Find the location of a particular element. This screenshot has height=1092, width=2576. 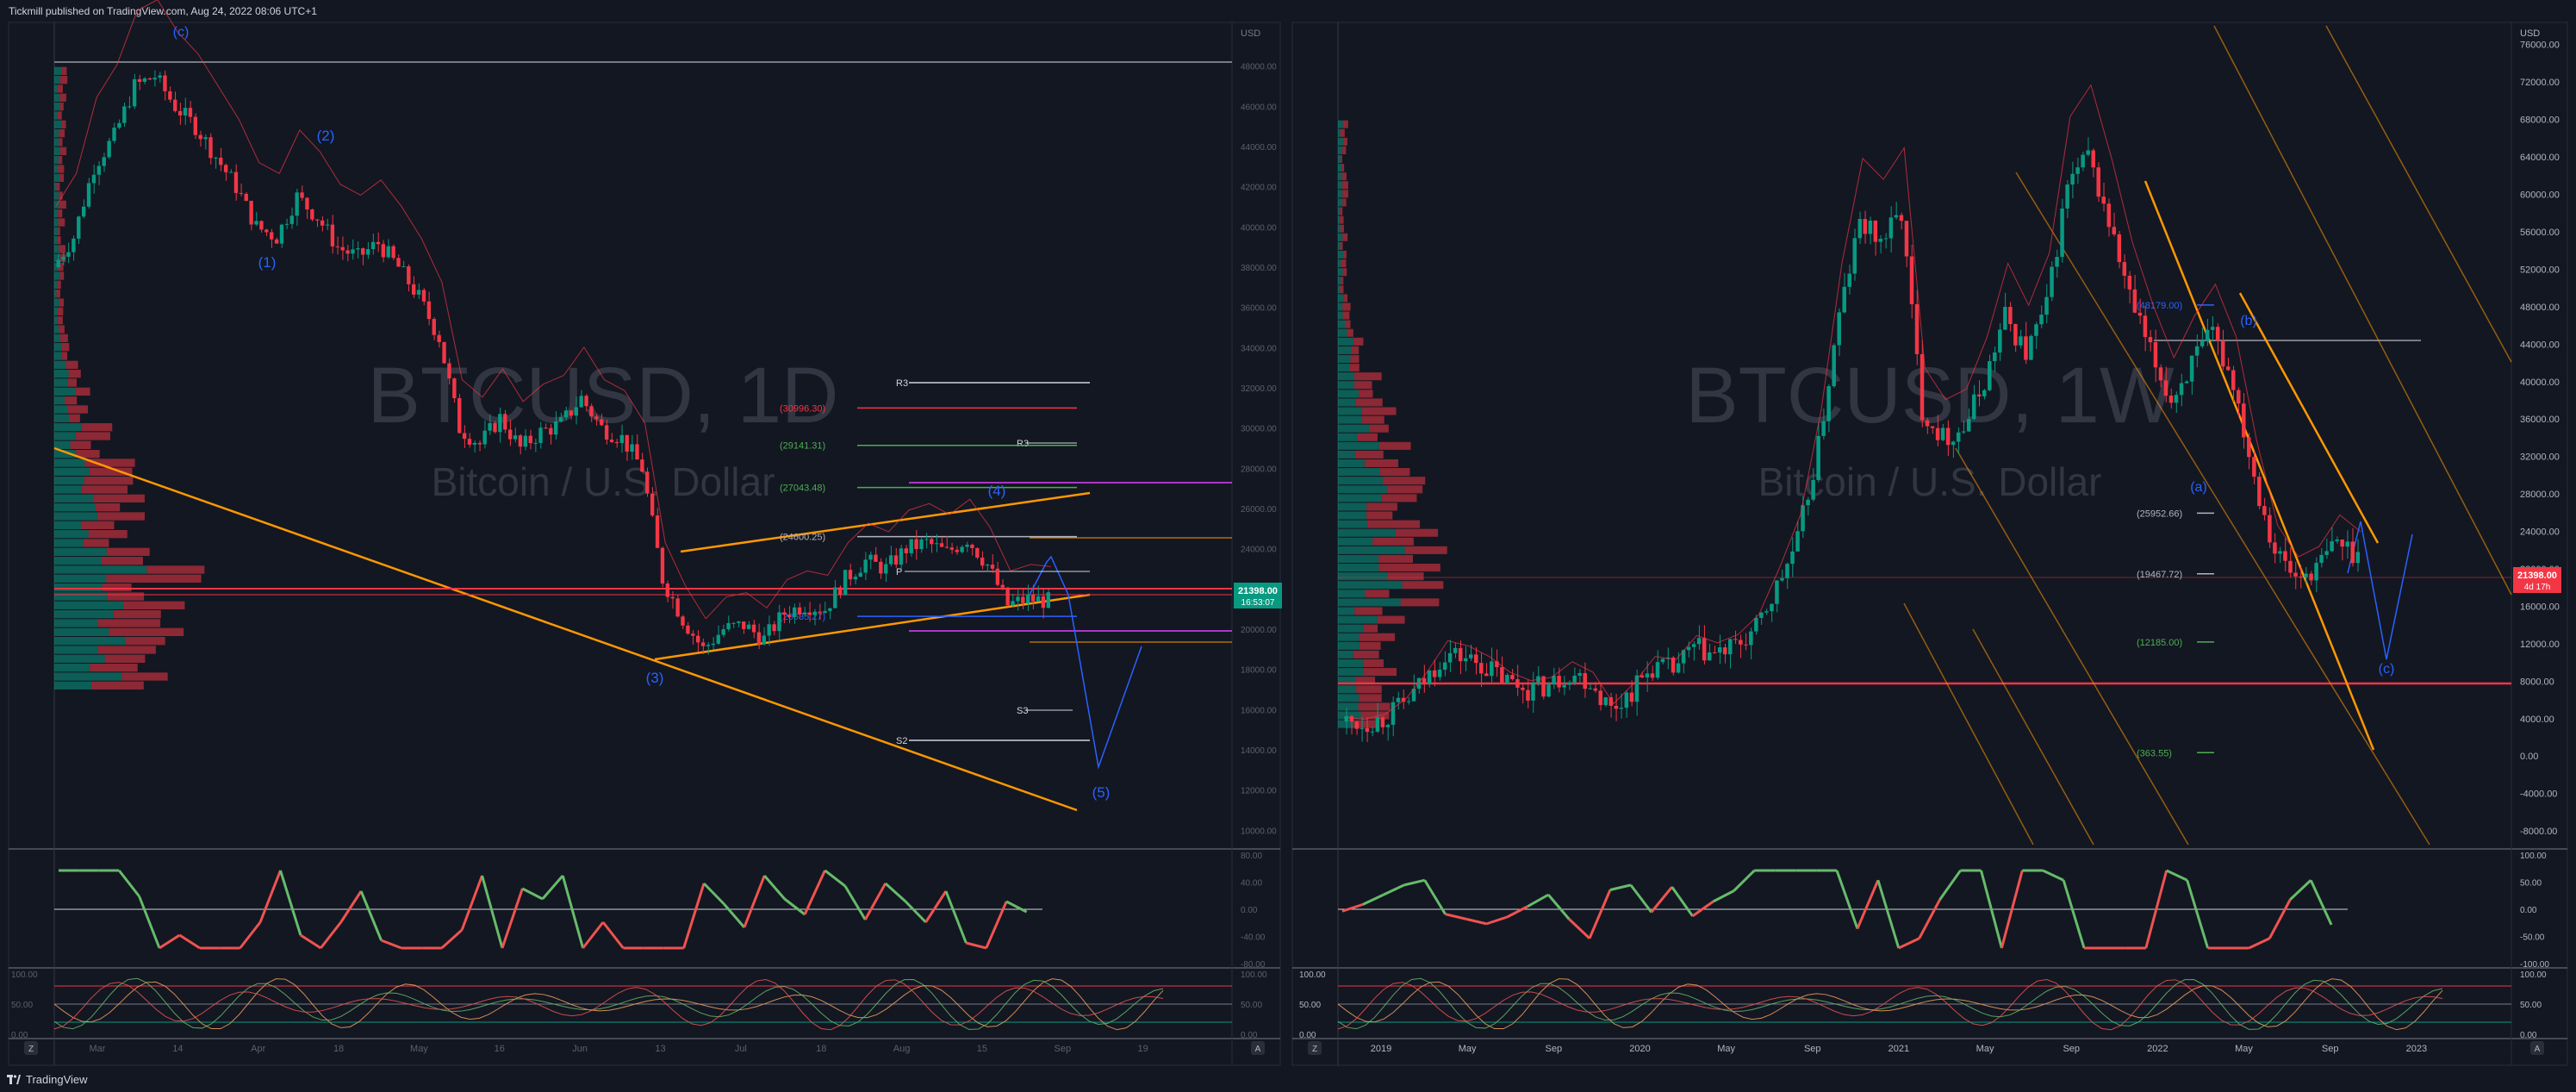

wave-1-label: (1) is located at coordinates (268, 263).